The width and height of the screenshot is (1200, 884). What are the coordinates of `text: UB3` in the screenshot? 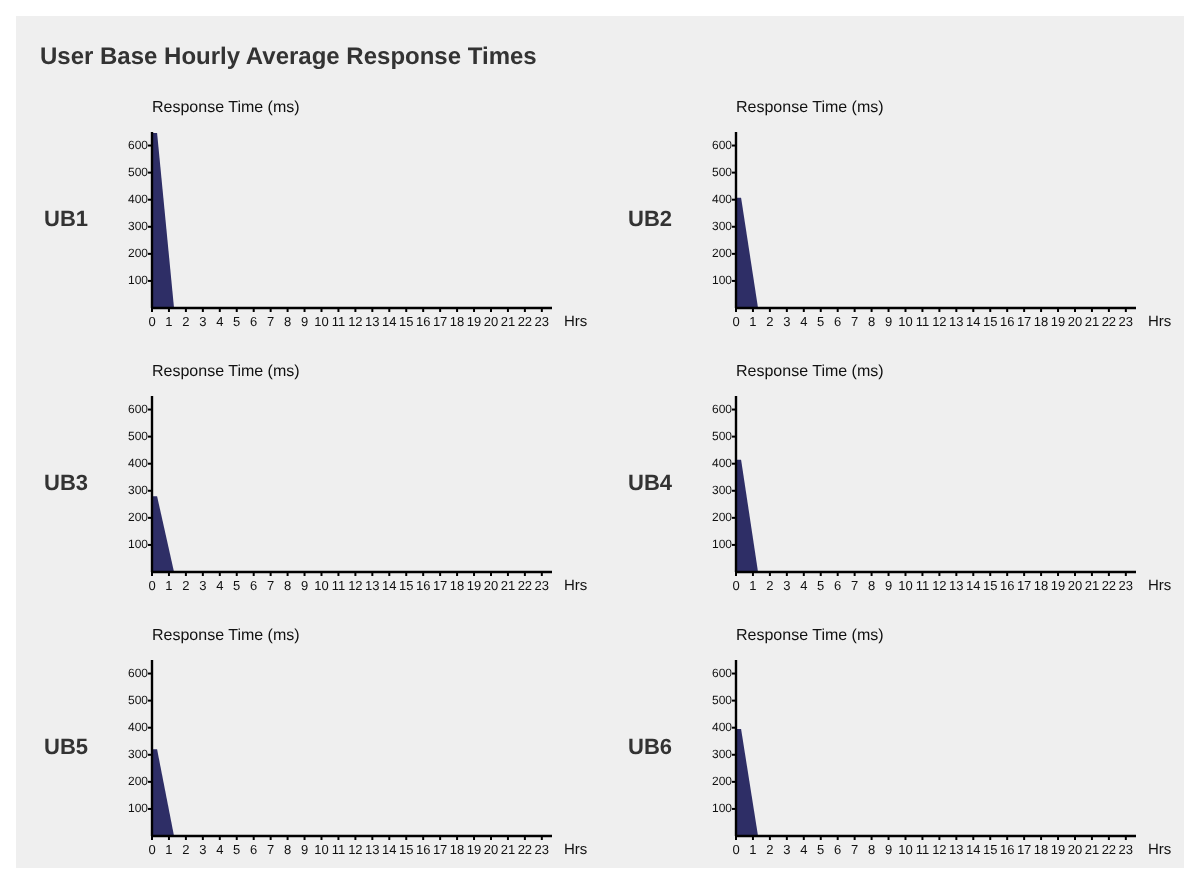 It's located at (66, 483).